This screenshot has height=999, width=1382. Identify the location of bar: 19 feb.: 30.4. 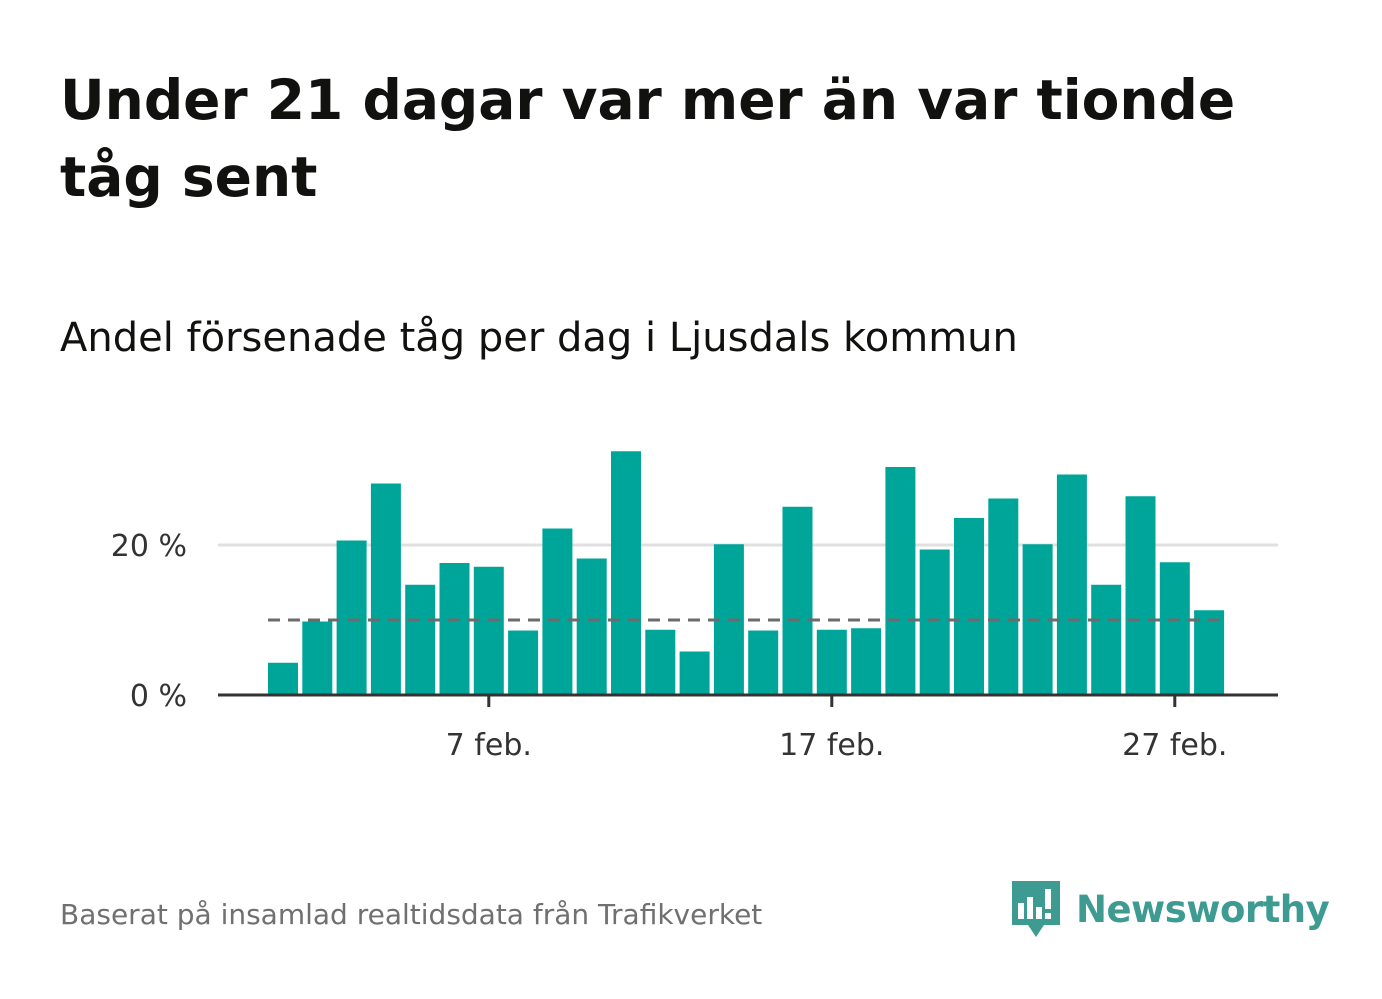
(900, 581).